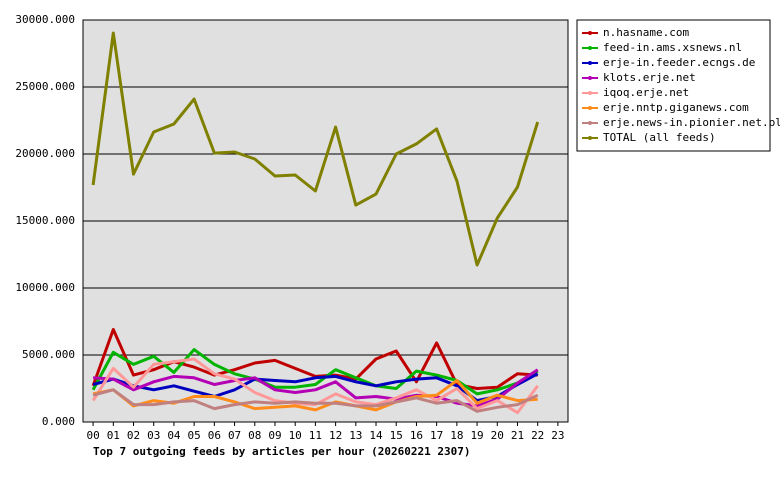 The height and width of the screenshot is (480, 780). I want to click on y-tick-label: 20000.000, so click(45, 153).